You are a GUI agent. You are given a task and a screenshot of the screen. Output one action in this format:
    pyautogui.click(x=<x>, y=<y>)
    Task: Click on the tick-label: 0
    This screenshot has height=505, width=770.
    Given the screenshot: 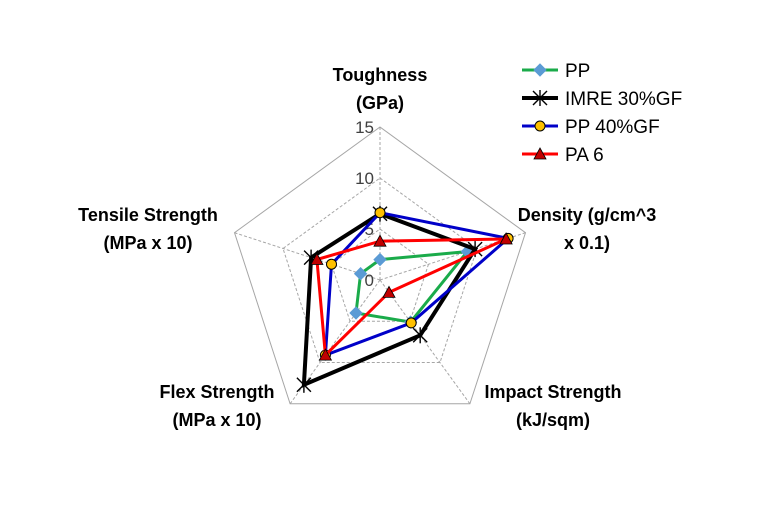 What is the action you would take?
    pyautogui.click(x=369, y=280)
    